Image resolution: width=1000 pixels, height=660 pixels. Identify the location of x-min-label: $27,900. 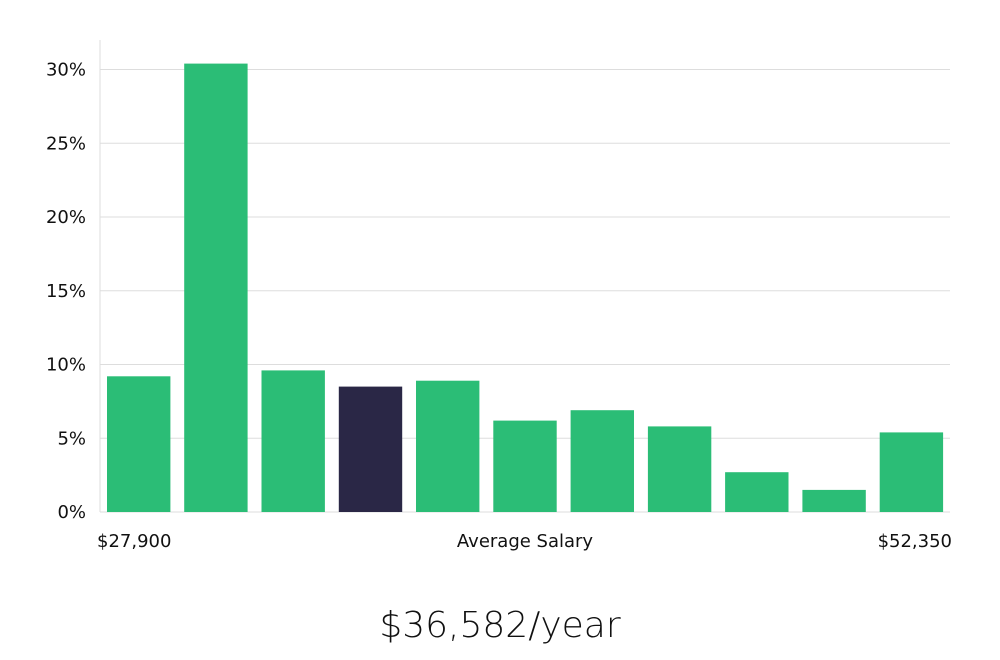
(134, 541).